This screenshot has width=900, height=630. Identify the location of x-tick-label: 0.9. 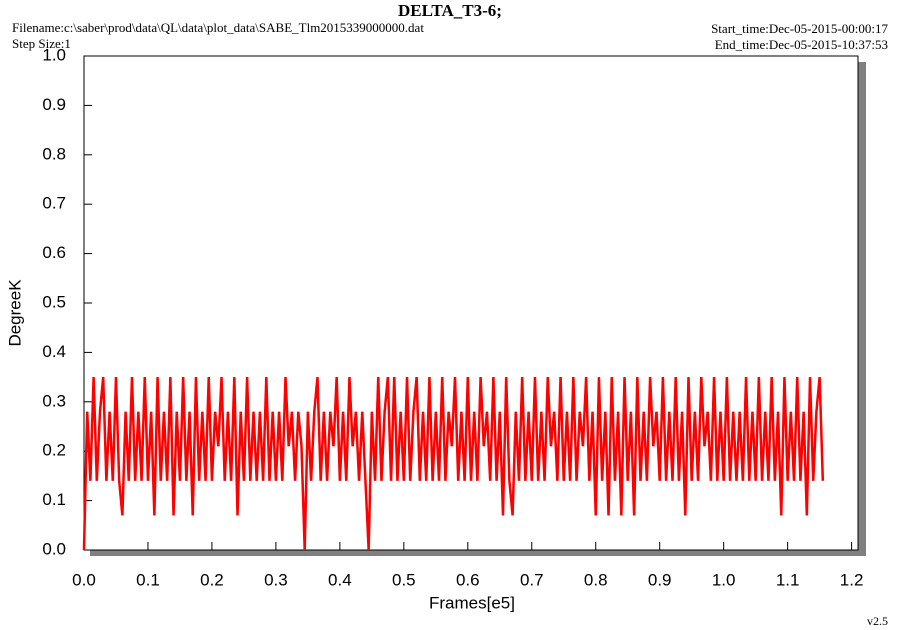
(660, 579).